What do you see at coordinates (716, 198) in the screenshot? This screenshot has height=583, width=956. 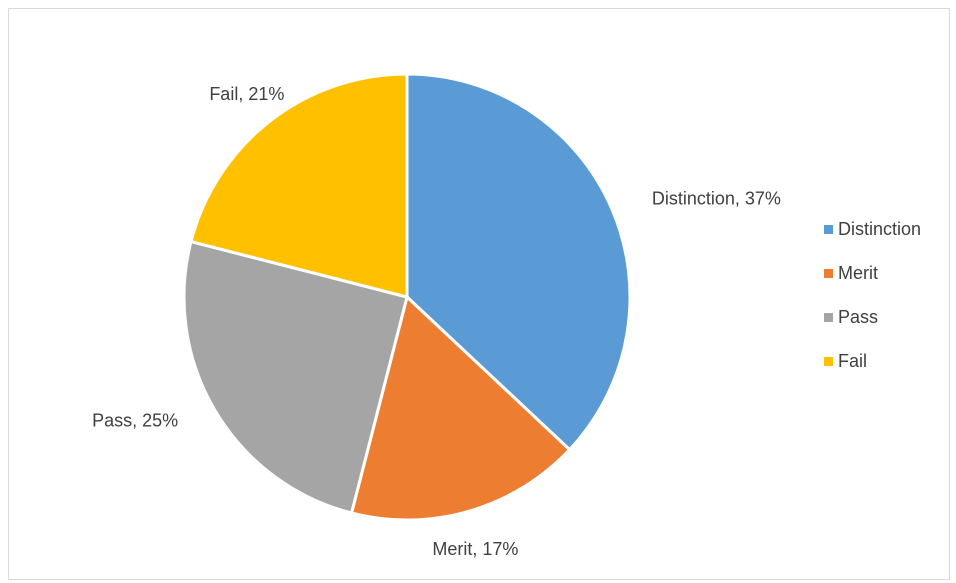 I see `data-label-distinction: Distinction, 37%` at bounding box center [716, 198].